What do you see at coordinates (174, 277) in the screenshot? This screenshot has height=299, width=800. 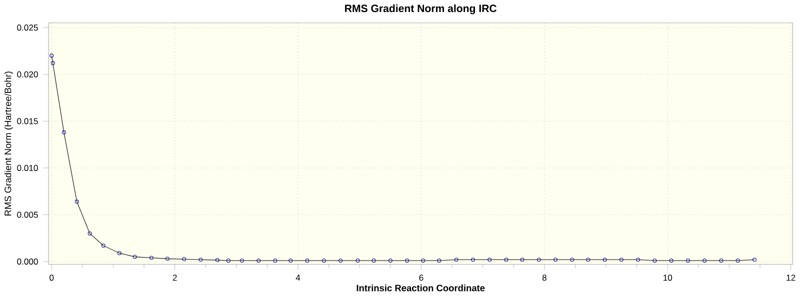 I see `x-tick-label: 2` at bounding box center [174, 277].